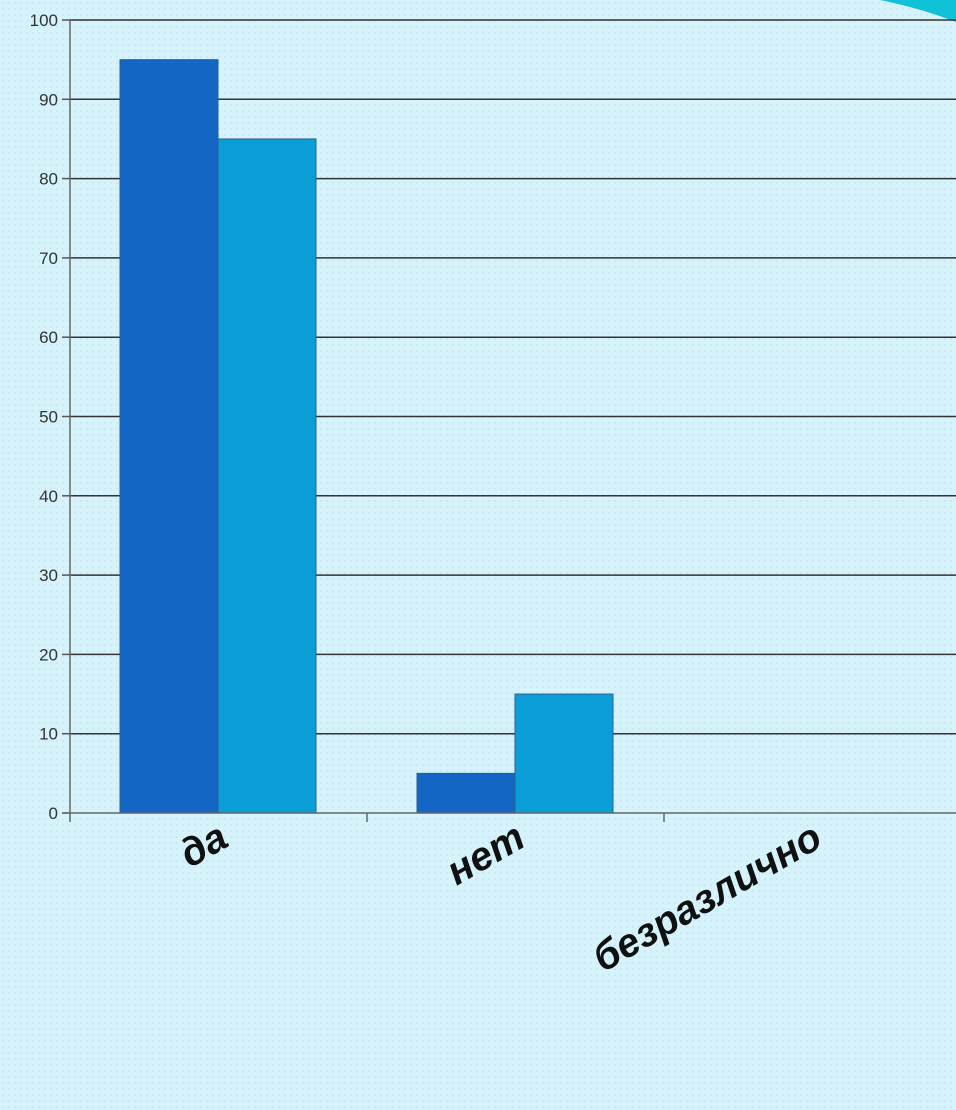  Describe the element at coordinates (203, 846) in the screenshot. I see `x-category-label: да` at that location.